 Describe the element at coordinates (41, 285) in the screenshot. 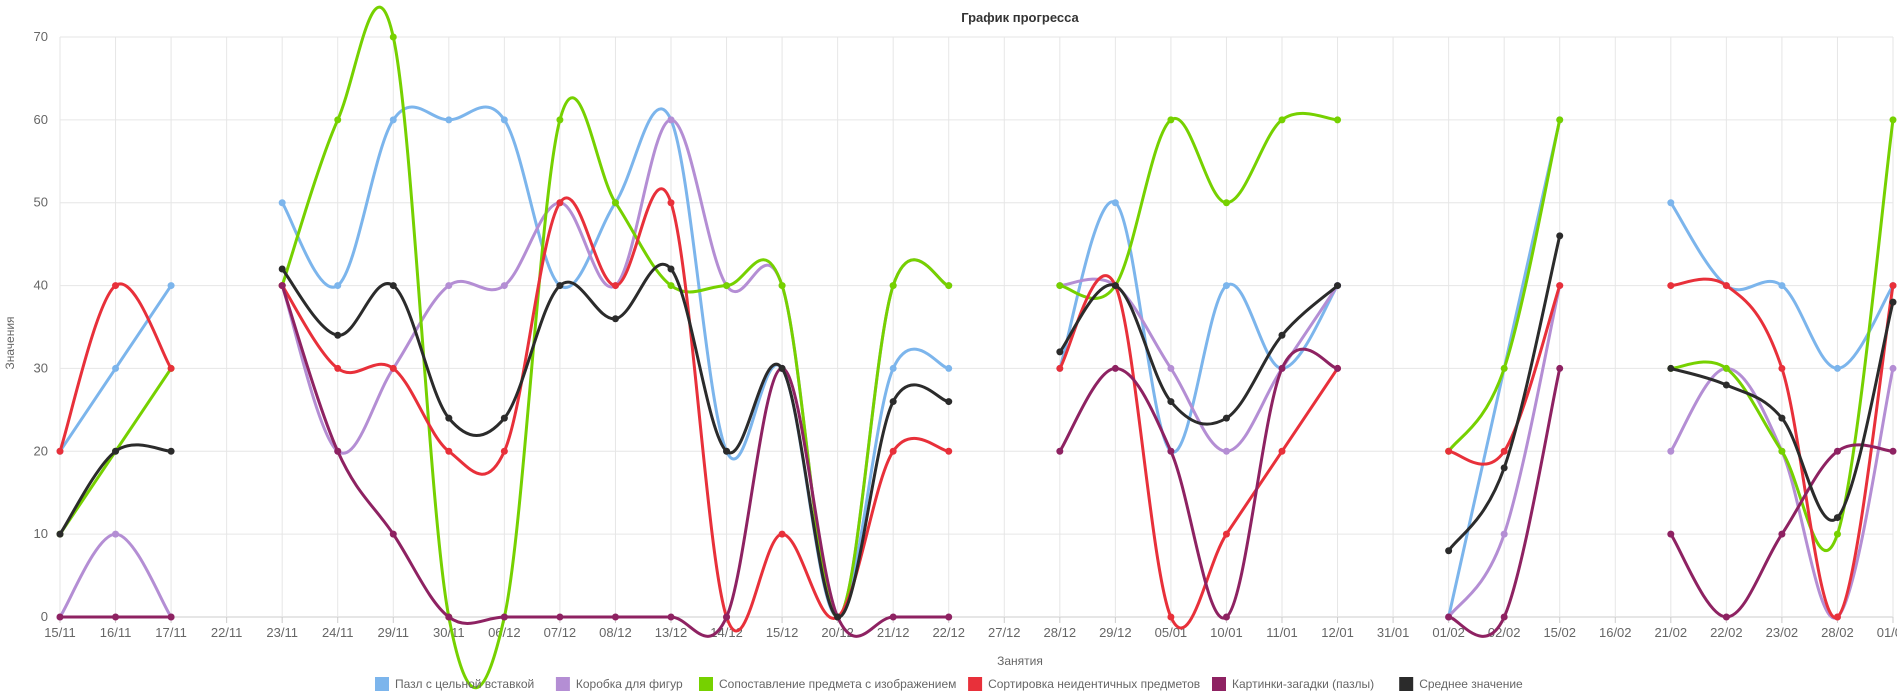

I see `y-tick-label: 40` at that location.